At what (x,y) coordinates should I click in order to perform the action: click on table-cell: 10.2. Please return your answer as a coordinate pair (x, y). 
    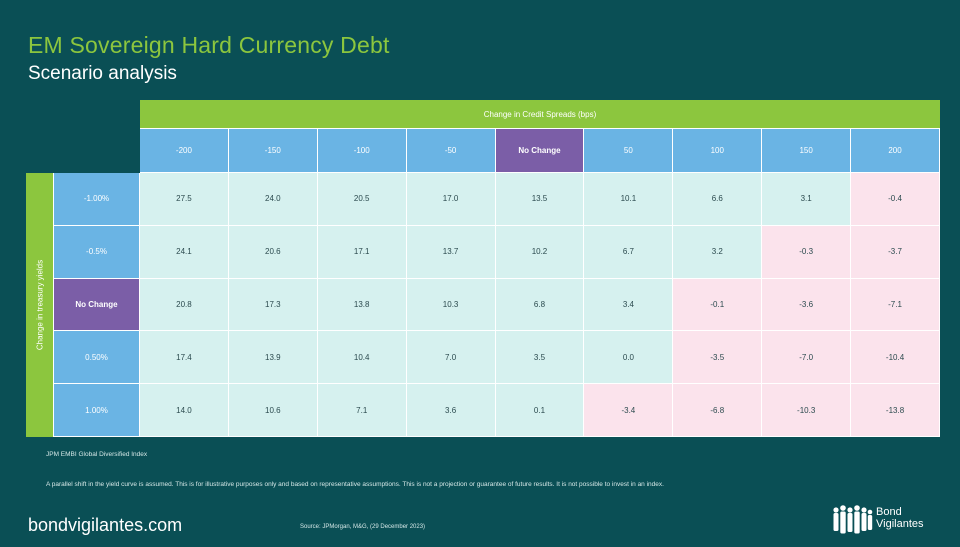
    Looking at the image, I should click on (540, 252).